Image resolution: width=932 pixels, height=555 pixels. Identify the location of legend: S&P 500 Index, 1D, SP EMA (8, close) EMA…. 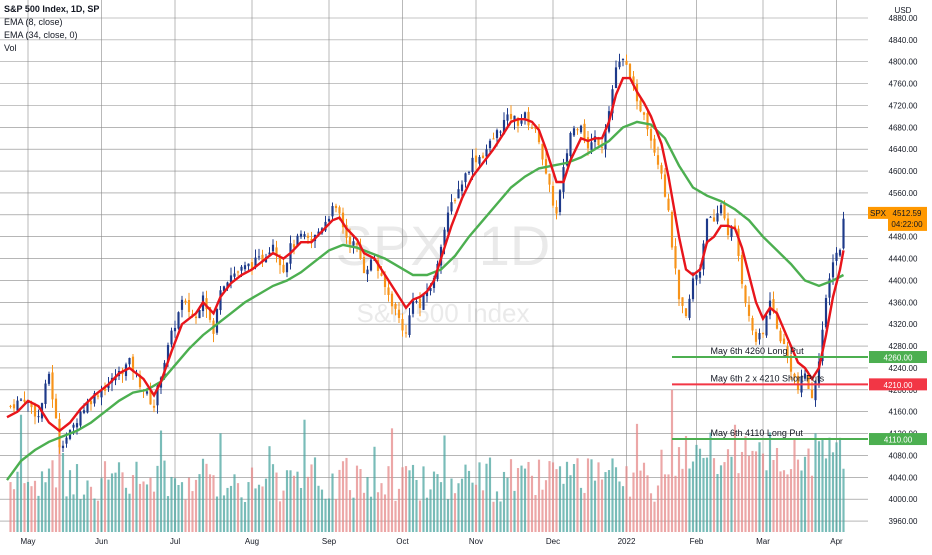
(51, 28).